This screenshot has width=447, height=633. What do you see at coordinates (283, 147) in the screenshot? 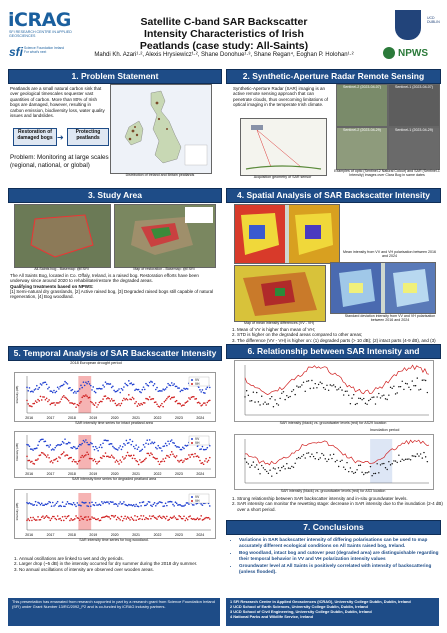
I see `satellite-geometry-icon` at bounding box center [283, 147].